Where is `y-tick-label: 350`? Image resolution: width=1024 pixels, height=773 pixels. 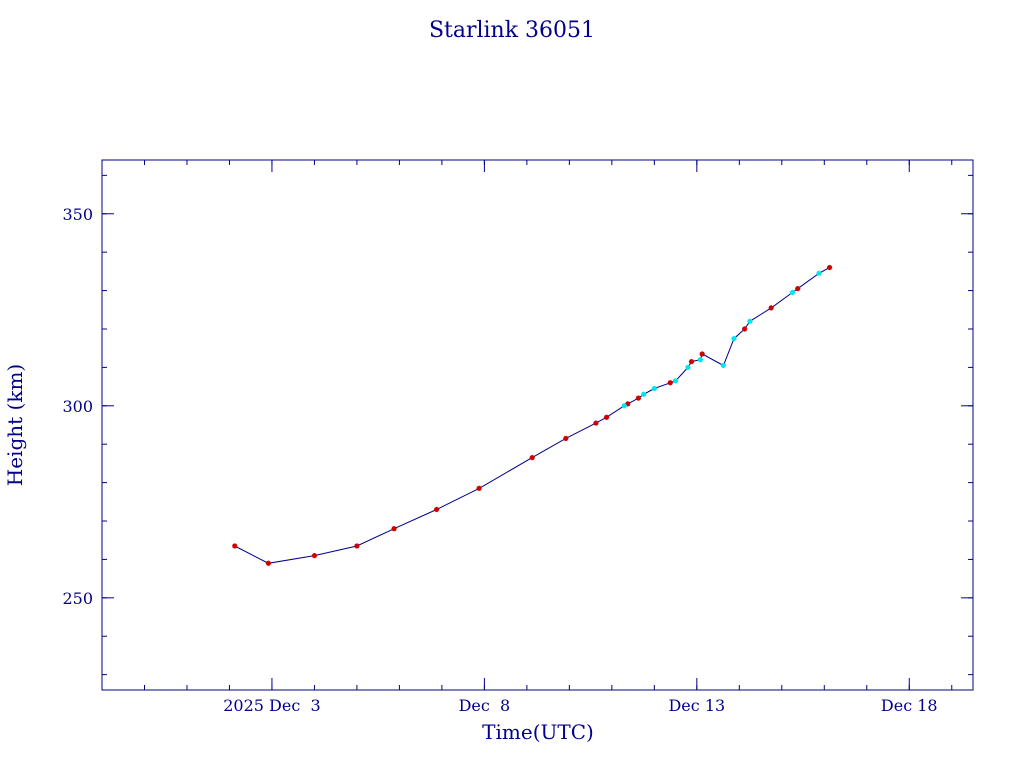 y-tick-label: 350 is located at coordinates (77, 214).